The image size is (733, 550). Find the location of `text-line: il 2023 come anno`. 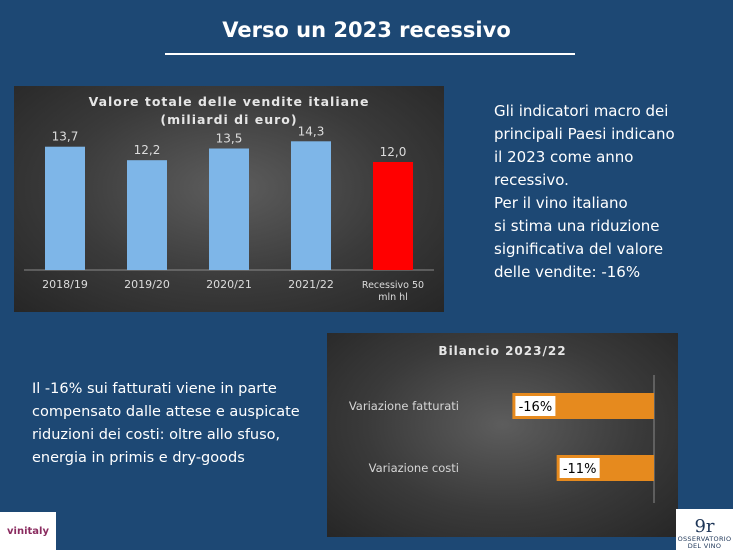

text-line: il 2023 come anno is located at coordinates (564, 157).